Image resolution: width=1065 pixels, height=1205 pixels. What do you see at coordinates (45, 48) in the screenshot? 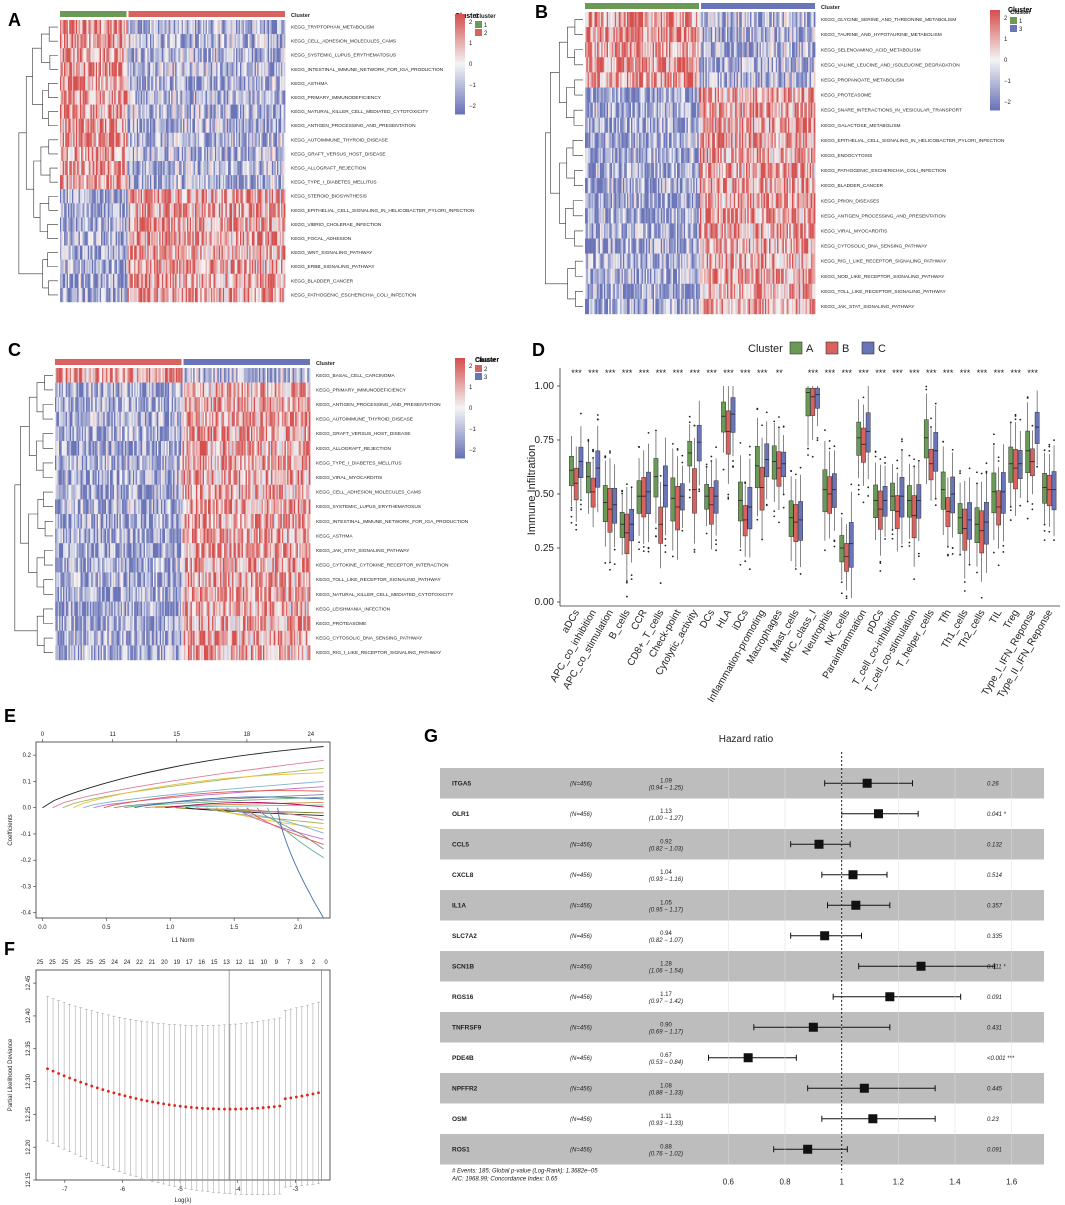
I see `dendrogram-branch` at bounding box center [45, 48].